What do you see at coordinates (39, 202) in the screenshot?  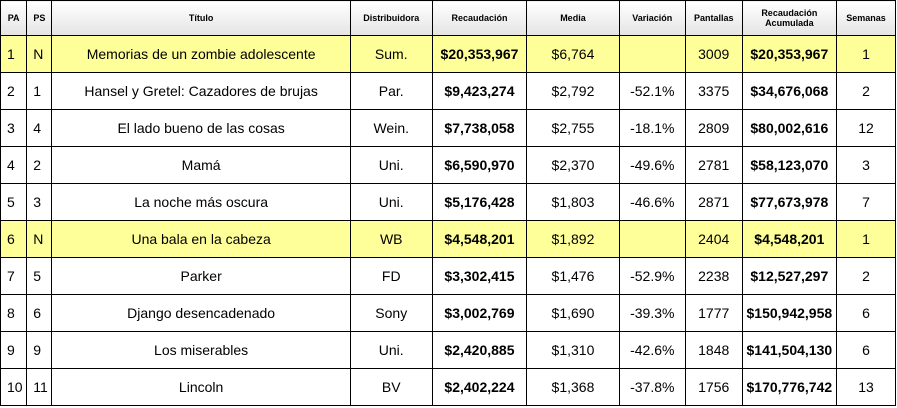 I see `previous-rank-cell: 3` at bounding box center [39, 202].